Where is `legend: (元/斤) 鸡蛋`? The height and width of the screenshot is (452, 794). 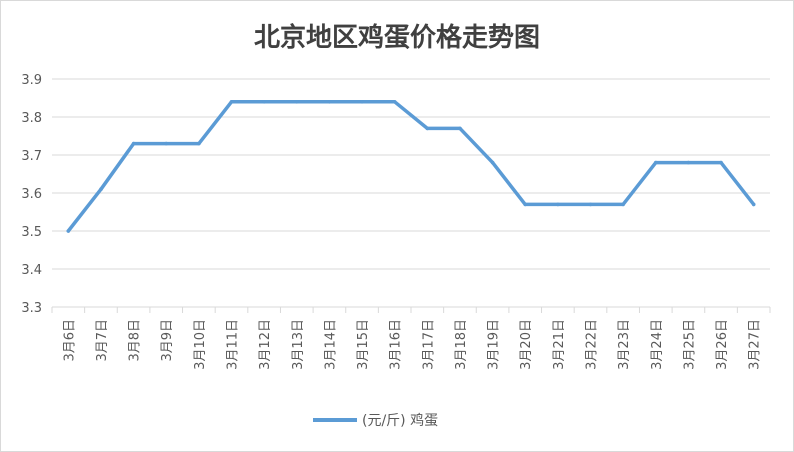
legend: (元/斤) 鸡蛋 is located at coordinates (375, 420).